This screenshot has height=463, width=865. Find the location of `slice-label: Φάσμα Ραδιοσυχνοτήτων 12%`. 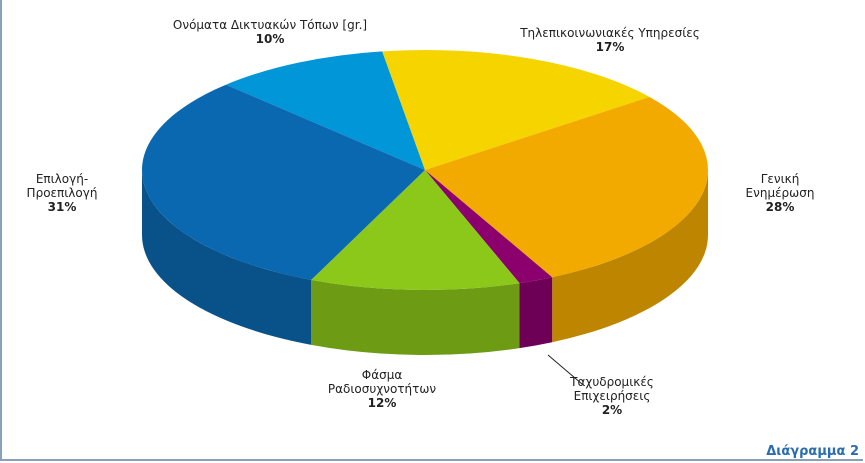

slice-label: Φάσμα Ραδιοσυχνοτήτων 12% is located at coordinates (382, 389).